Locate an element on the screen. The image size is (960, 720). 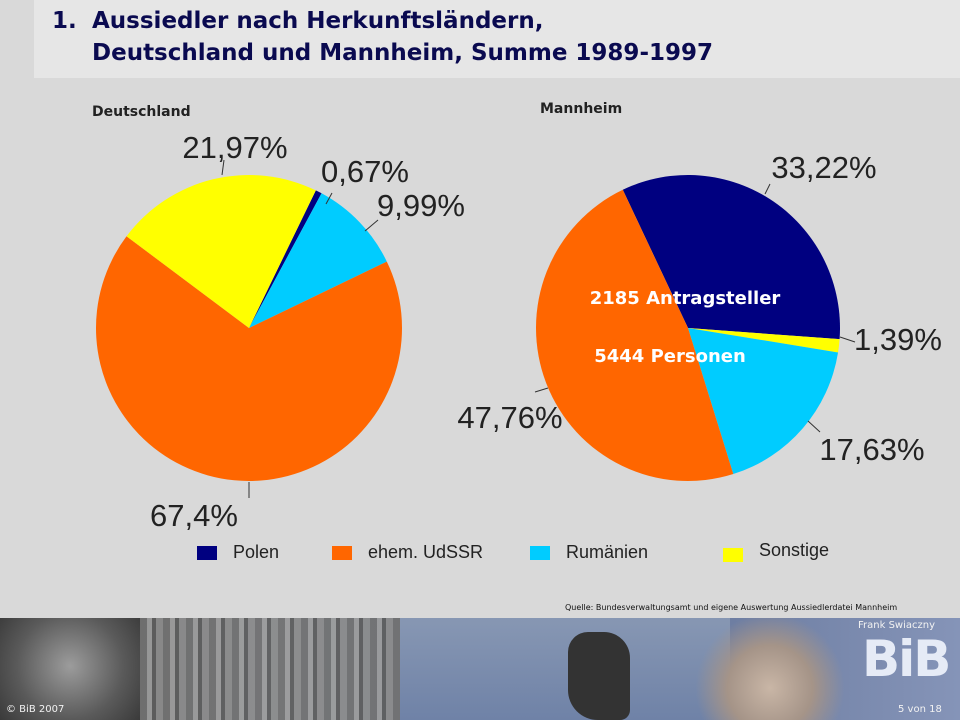
data-label-mannheim-ehem-udssr: 47,76% is located at coordinates (509, 417).